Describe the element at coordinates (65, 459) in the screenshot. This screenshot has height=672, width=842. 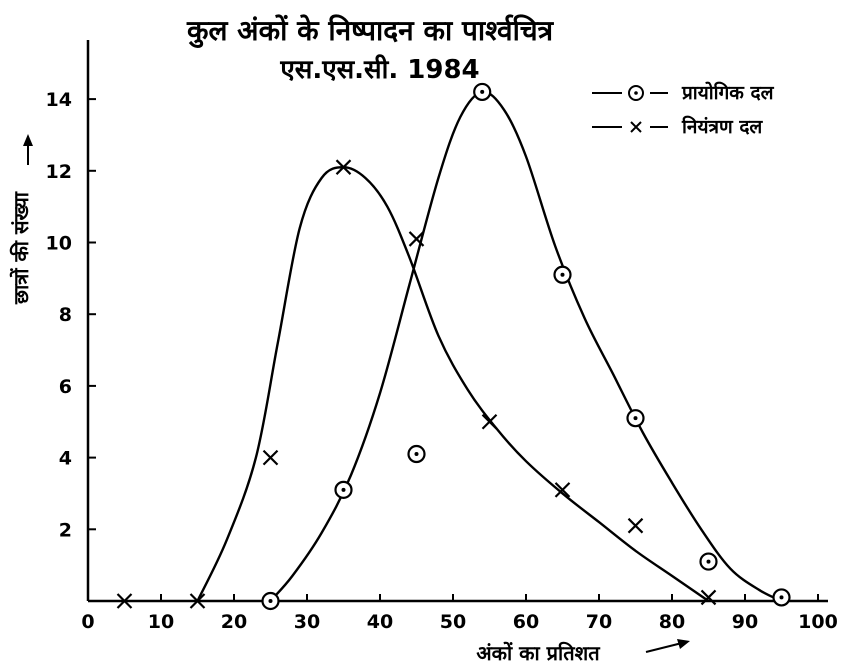
I see `y-tick-label: 4` at that location.